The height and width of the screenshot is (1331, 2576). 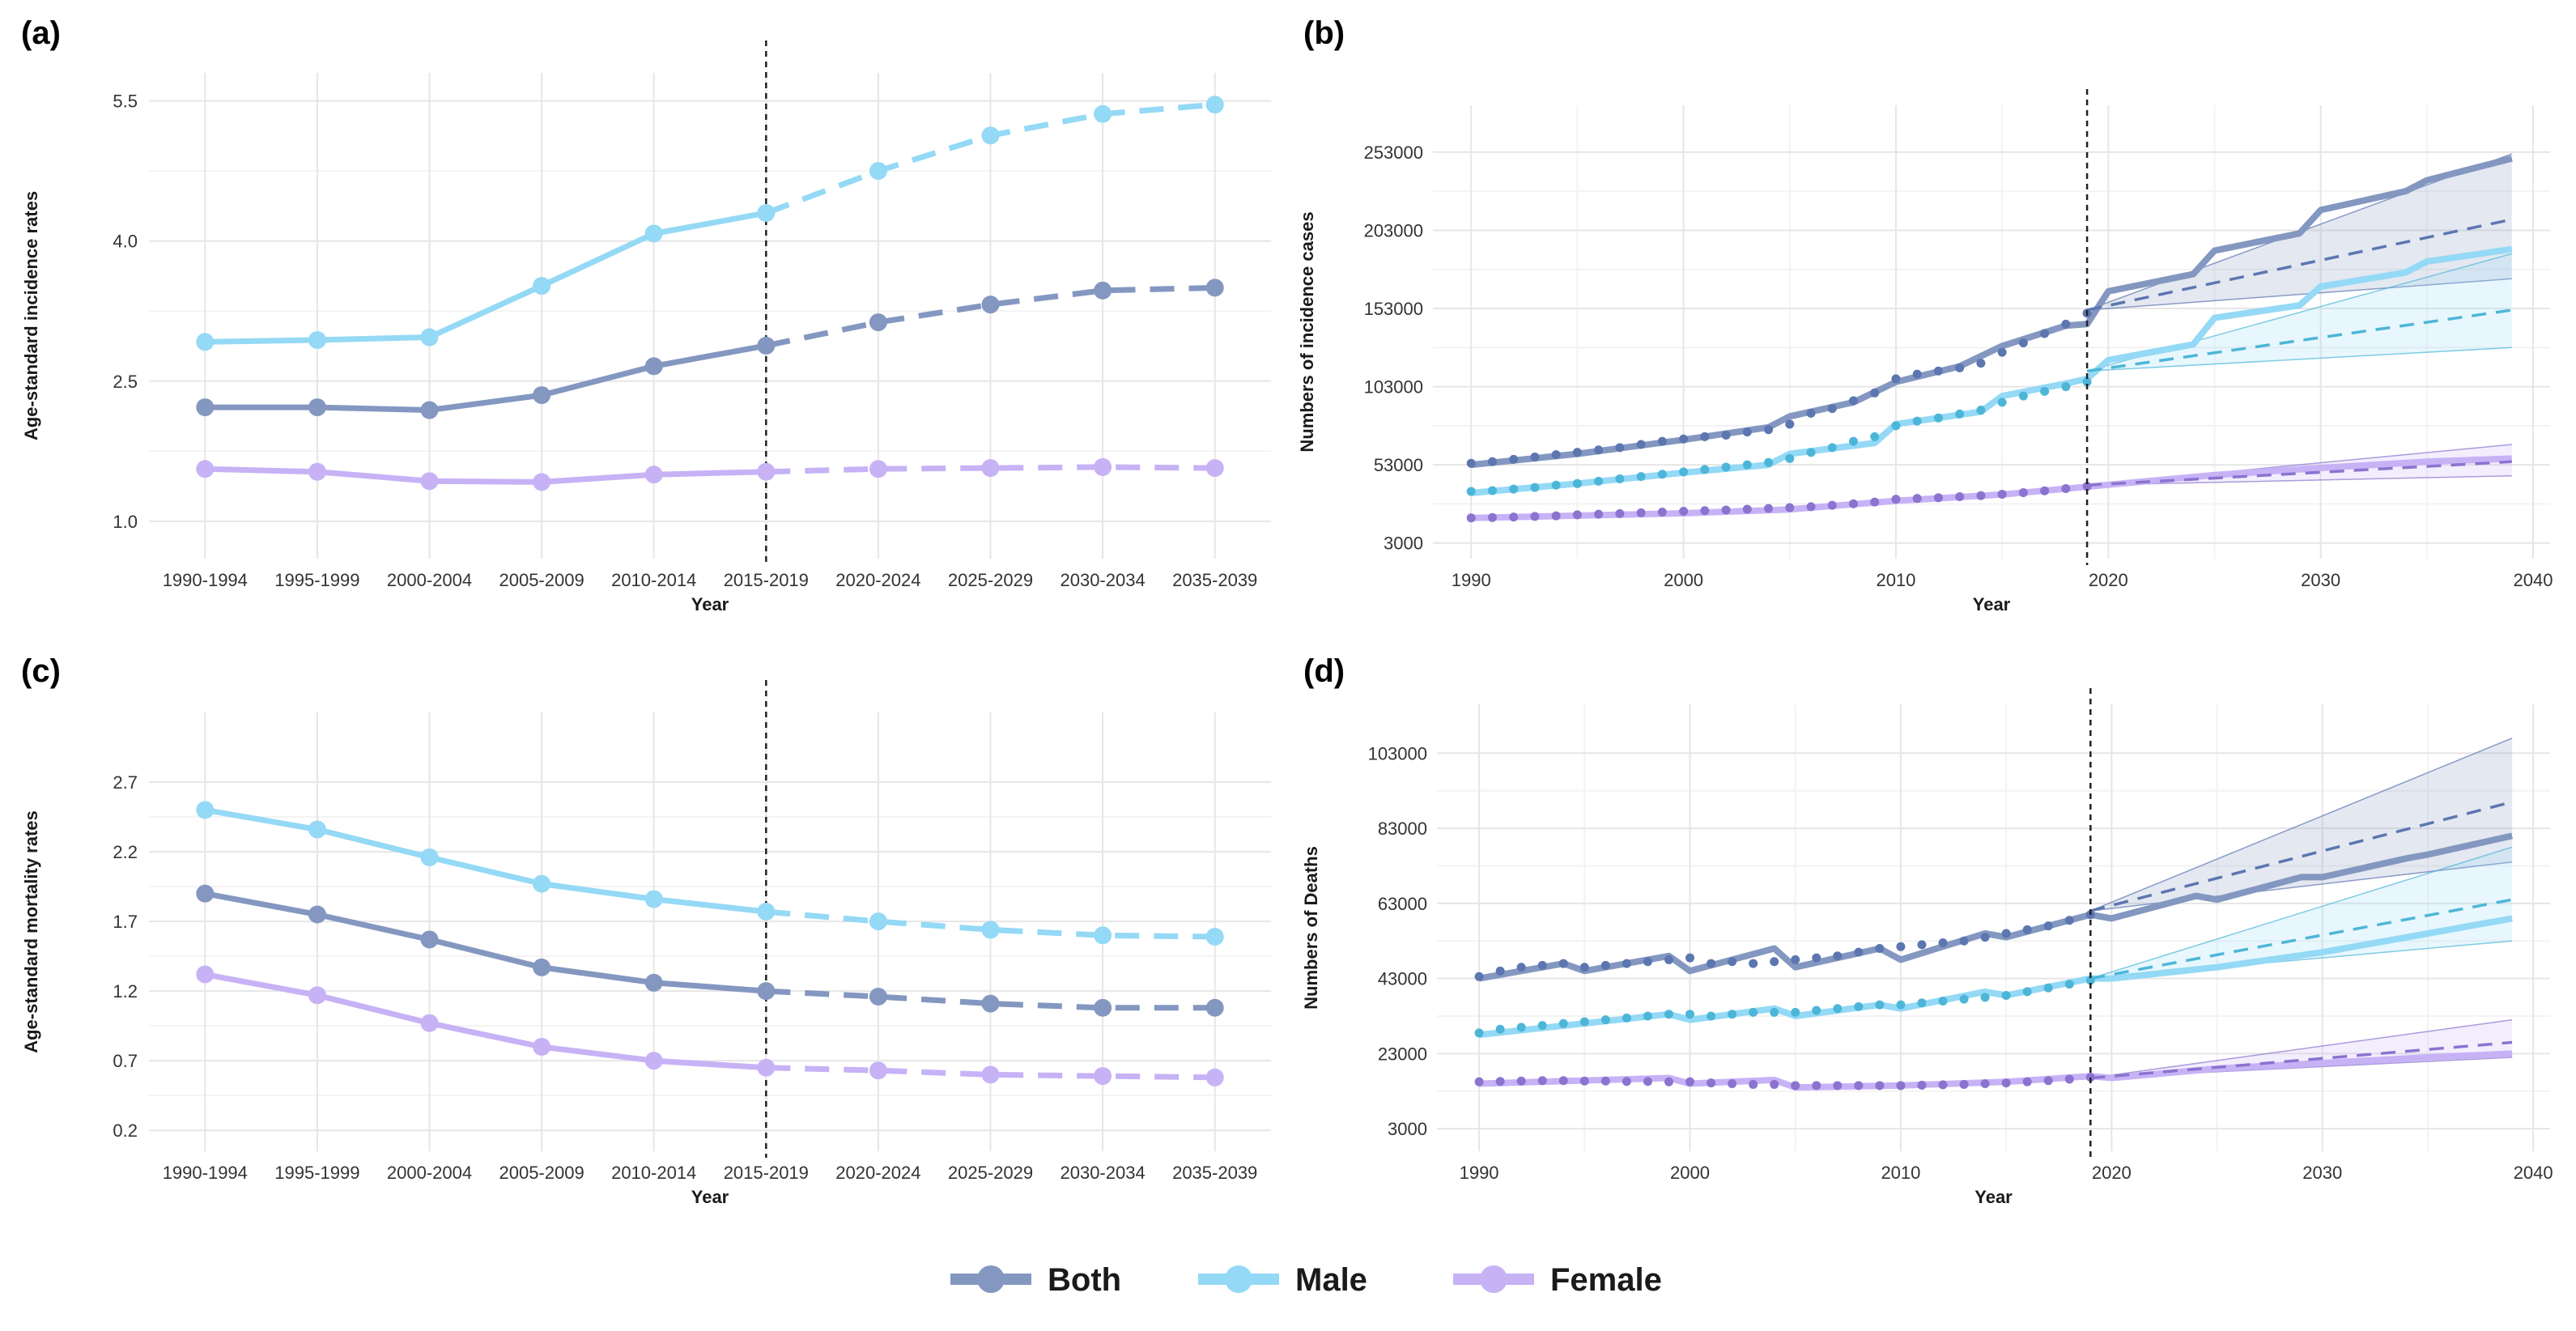 What do you see at coordinates (316, 580) in the screenshot?
I see `x-tick-label: 1995-1999` at bounding box center [316, 580].